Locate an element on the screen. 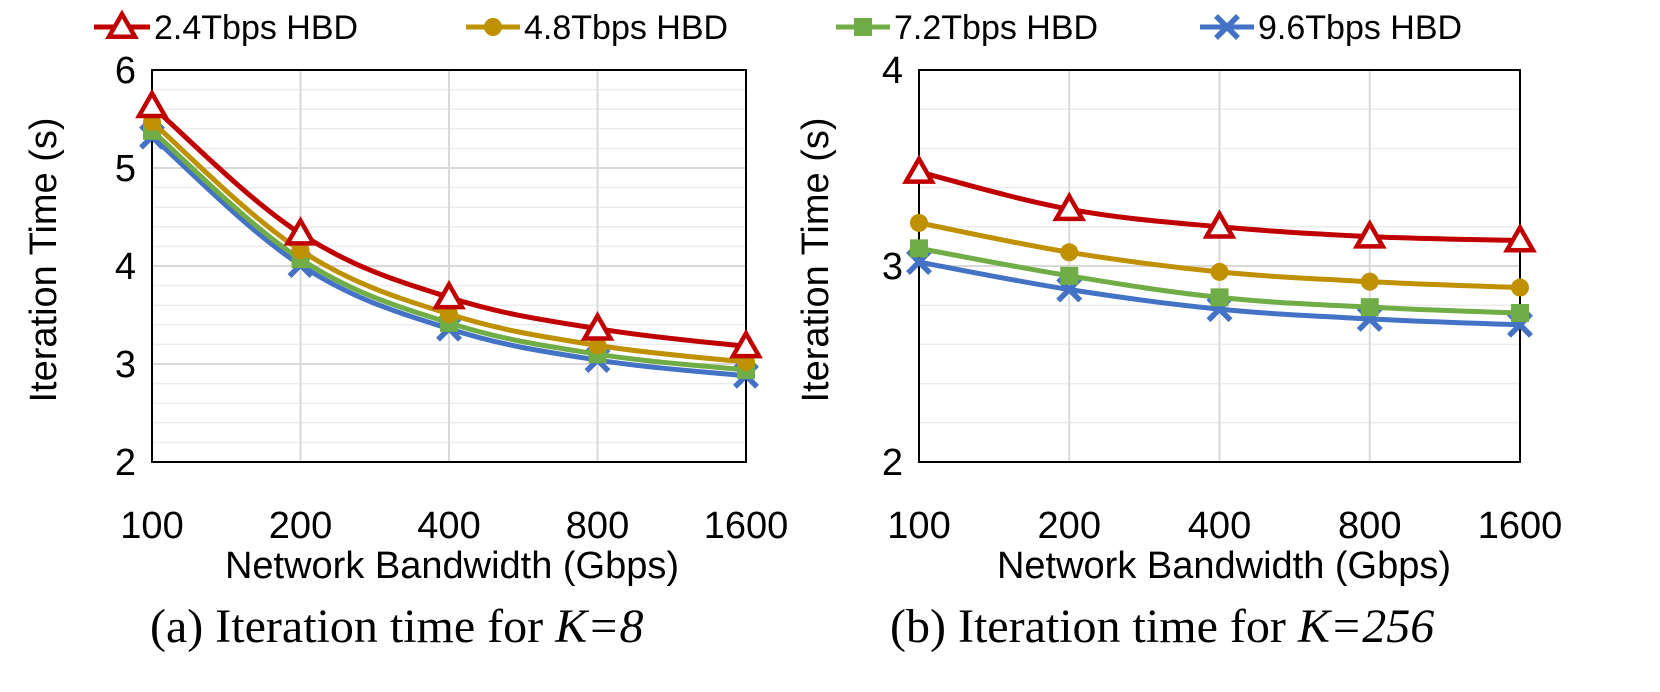  legend-item-9-6tbps-hbd: 9.6Tbps HBD is located at coordinates (1331, 28).